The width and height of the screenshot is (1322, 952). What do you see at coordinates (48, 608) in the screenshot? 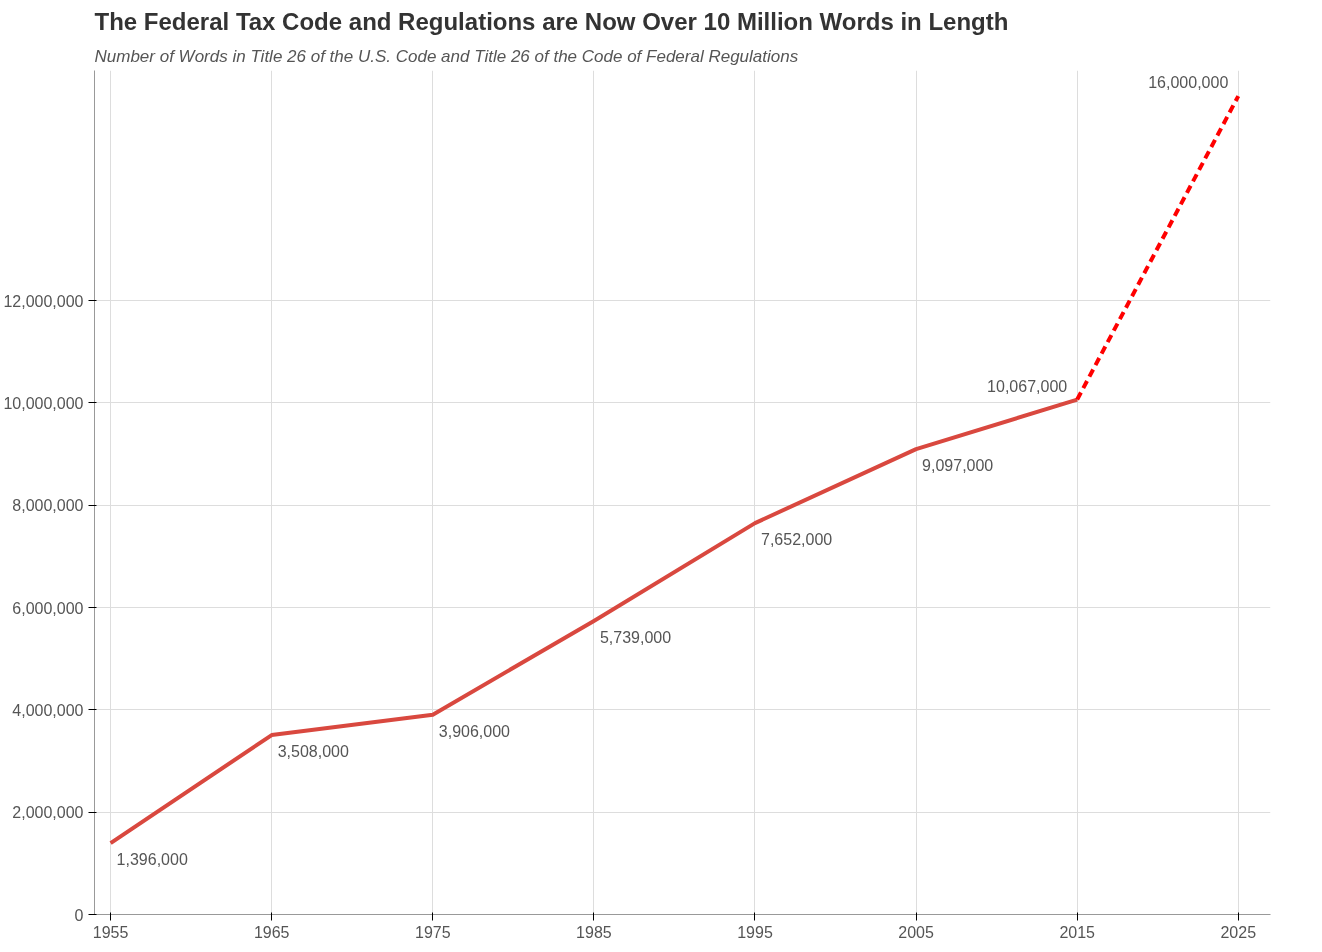
I see `y-tick-label: 6,000,000` at bounding box center [48, 608].